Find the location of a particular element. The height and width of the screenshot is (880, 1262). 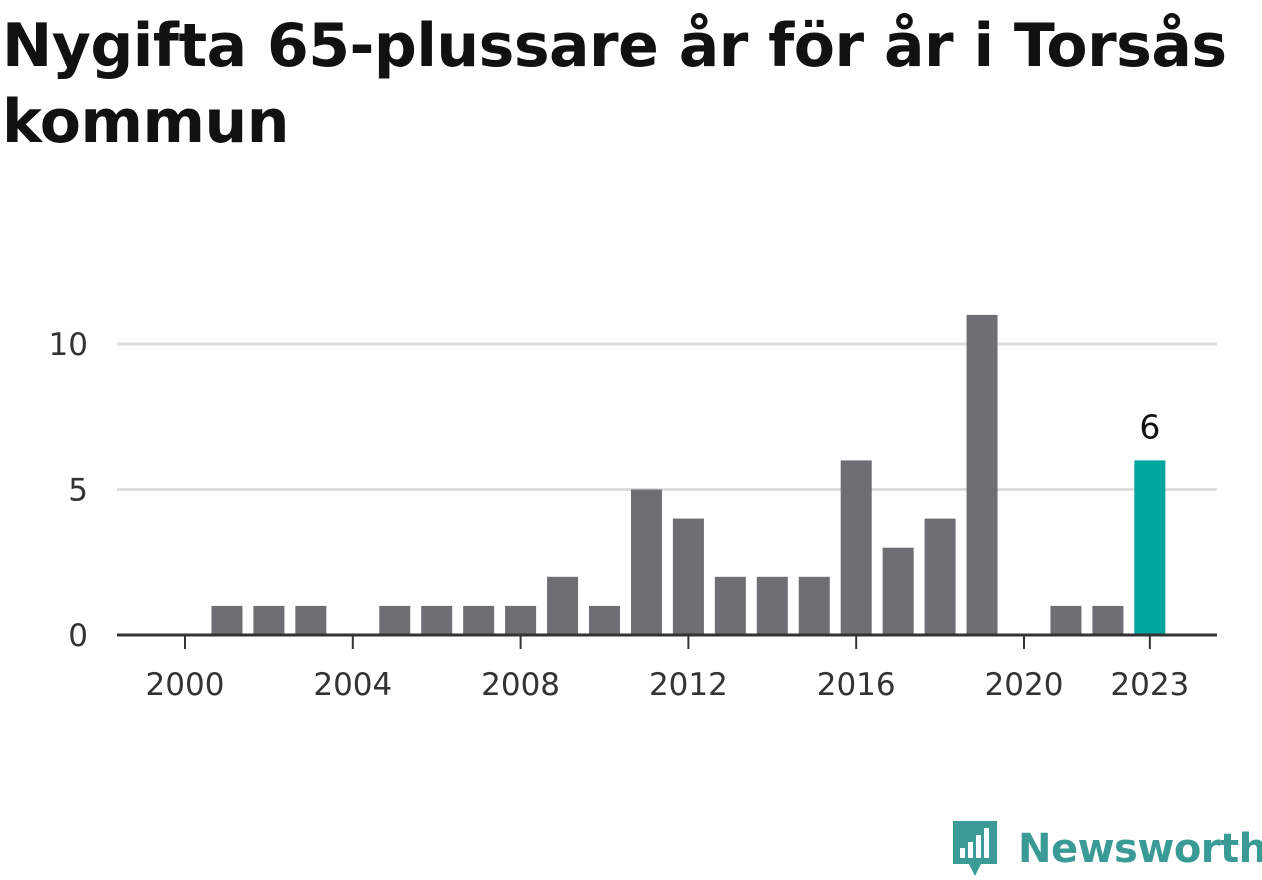

bar-2017 is located at coordinates (898, 591).